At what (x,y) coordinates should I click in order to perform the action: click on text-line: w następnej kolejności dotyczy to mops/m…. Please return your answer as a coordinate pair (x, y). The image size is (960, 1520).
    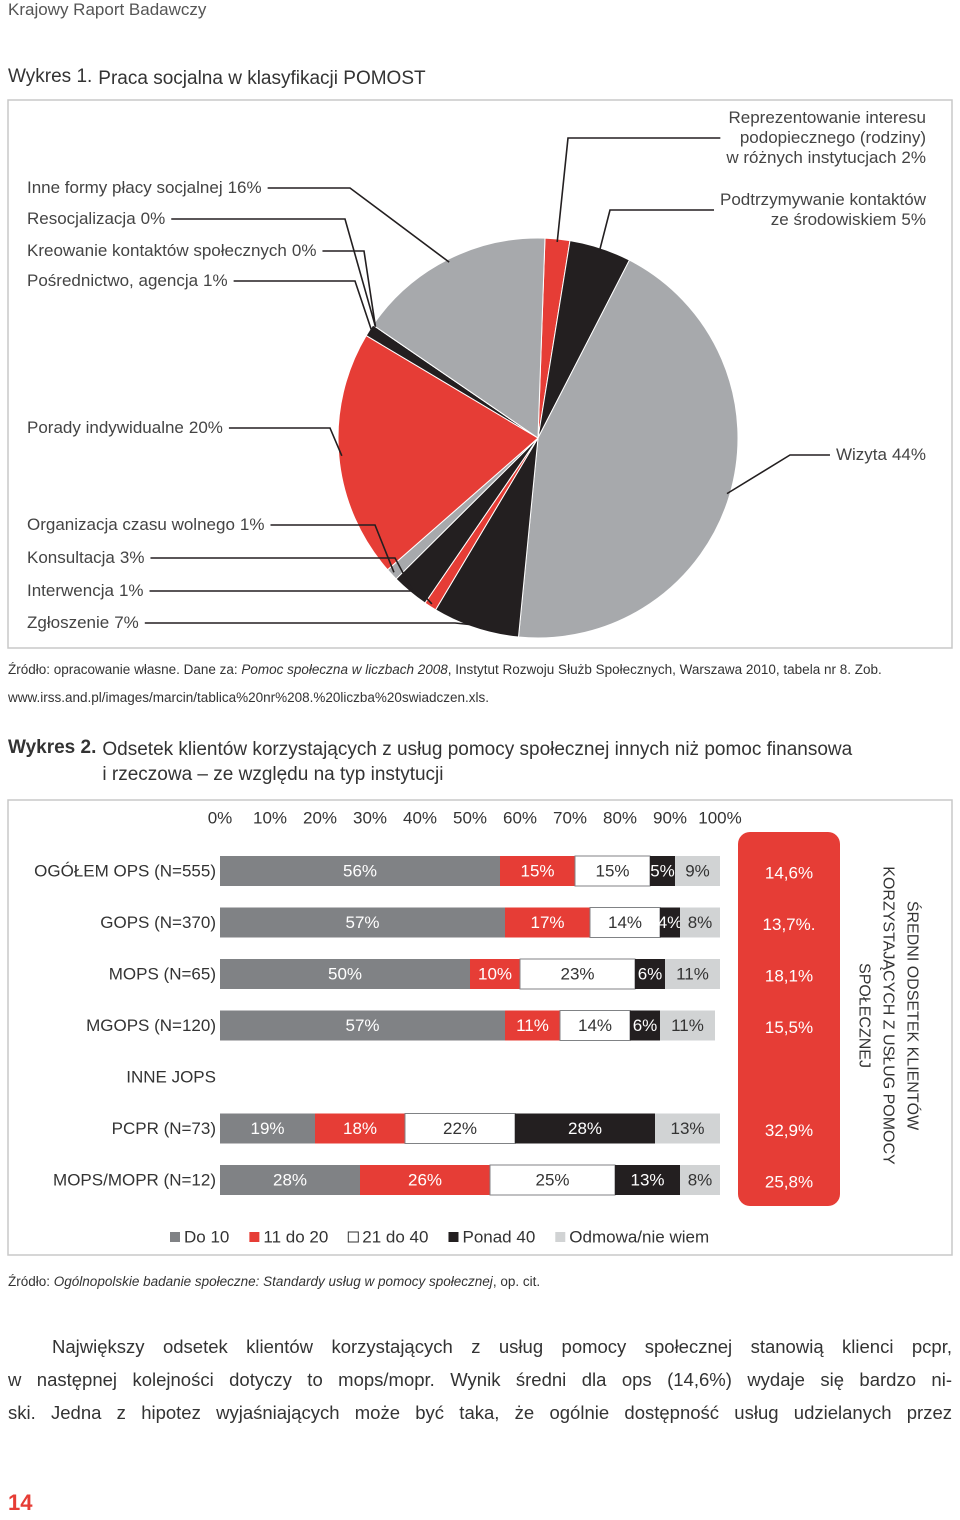
    Looking at the image, I should click on (480, 1379).